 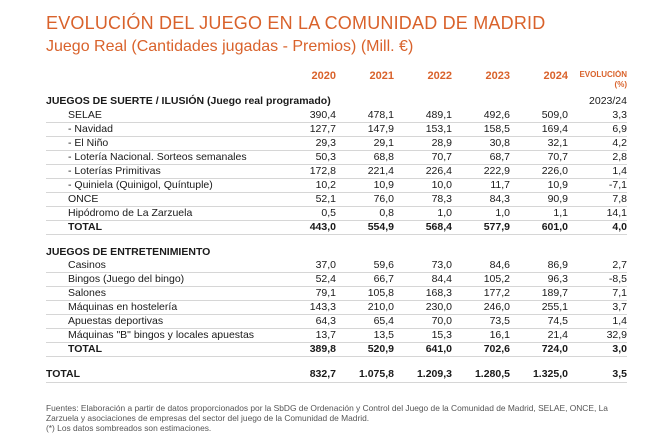 I want to click on value-cell: 641,0, so click(x=423, y=349).